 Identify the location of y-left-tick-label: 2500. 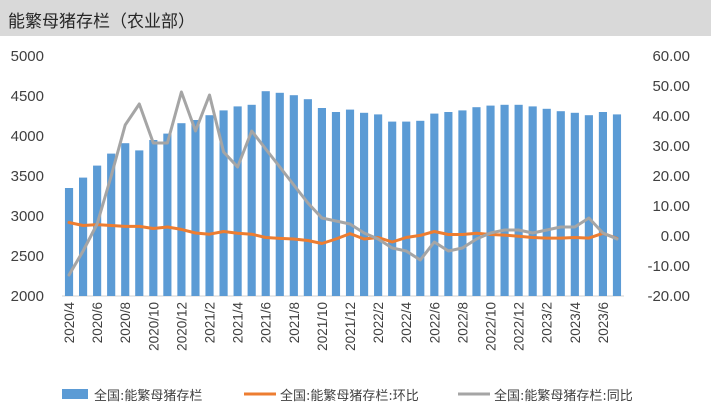
(27, 256).